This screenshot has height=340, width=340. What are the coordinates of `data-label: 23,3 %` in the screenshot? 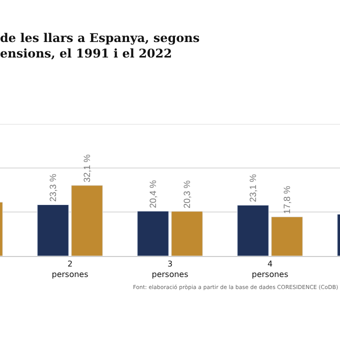 It's located at (53, 188).